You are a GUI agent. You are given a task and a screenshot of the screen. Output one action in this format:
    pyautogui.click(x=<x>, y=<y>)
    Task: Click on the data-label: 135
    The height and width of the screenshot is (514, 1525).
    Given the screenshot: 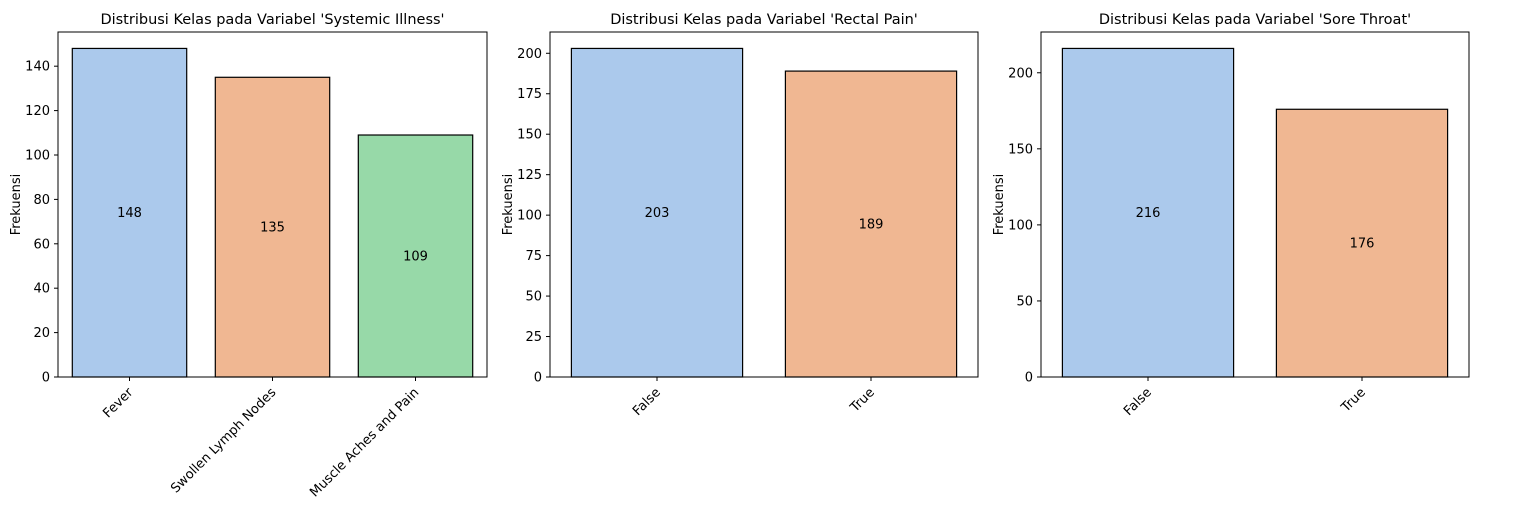 What is the action you would take?
    pyautogui.click(x=272, y=228)
    